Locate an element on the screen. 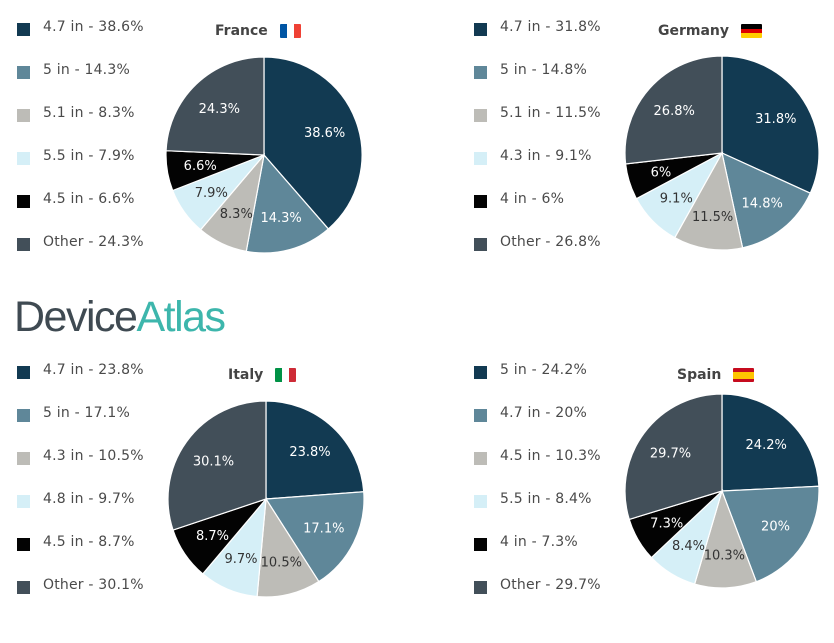 The height and width of the screenshot is (643, 834). pie-chart: 31.8% 14.8% 11.5% 9.1% 6% 26.8% is located at coordinates (722, 153).